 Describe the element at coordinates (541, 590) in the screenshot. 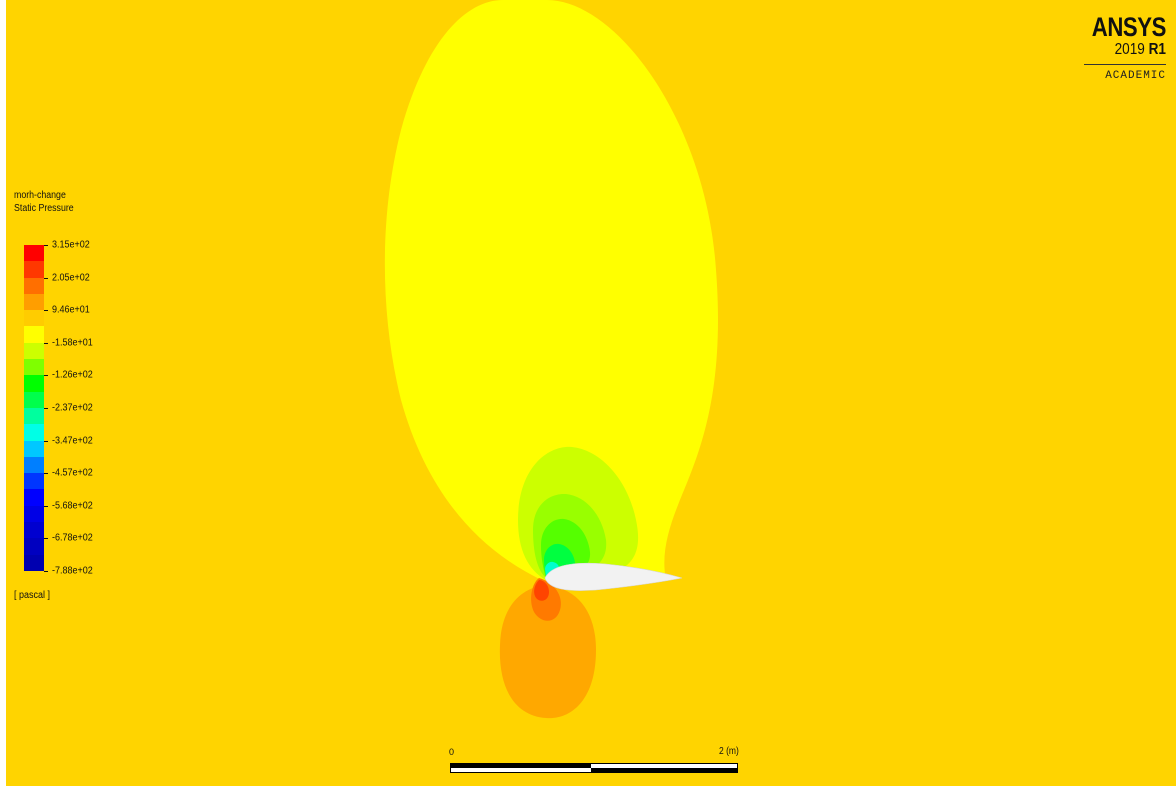

I see `contour-stagnation-core` at that location.